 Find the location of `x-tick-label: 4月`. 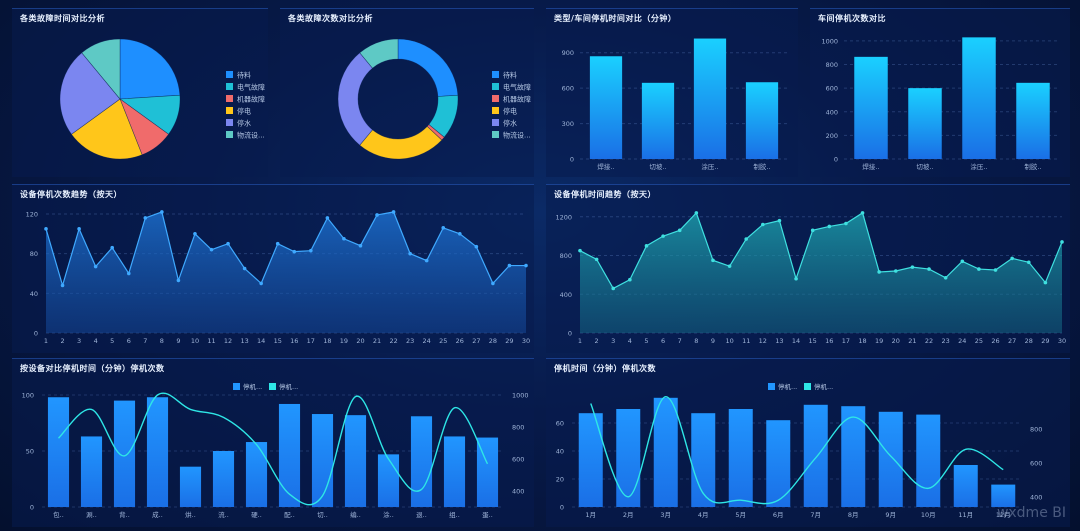

x-tick-label: 4月 is located at coordinates (703, 515).